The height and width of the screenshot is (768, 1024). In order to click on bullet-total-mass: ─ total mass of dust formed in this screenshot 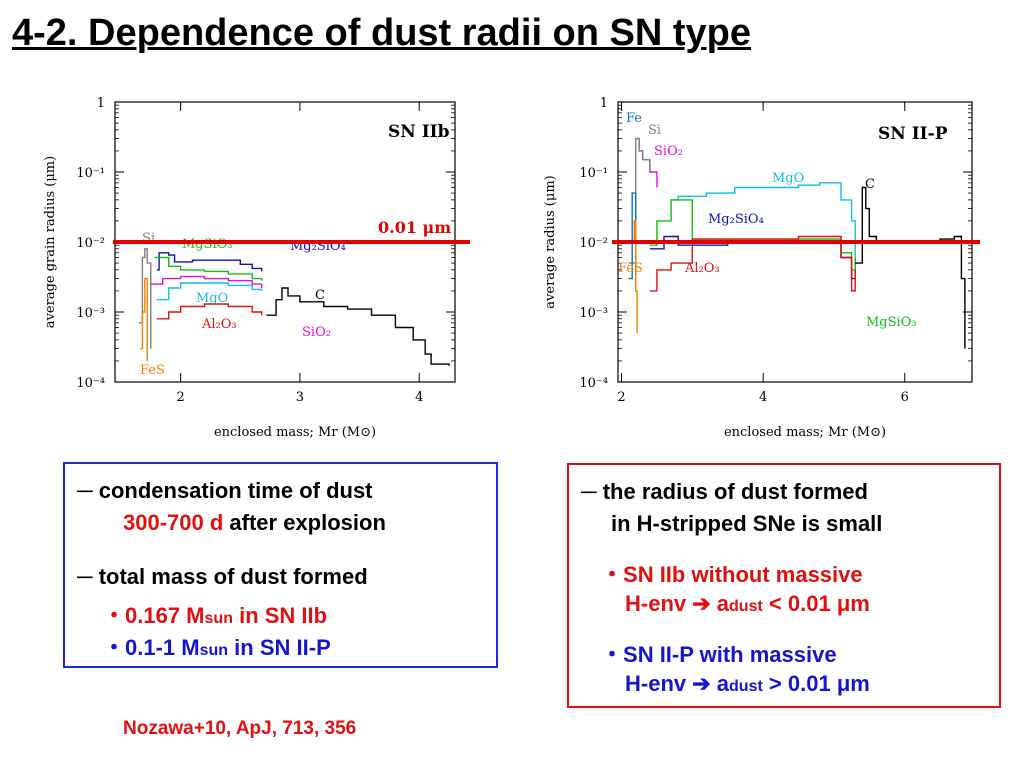, I will do `click(222, 577)`.